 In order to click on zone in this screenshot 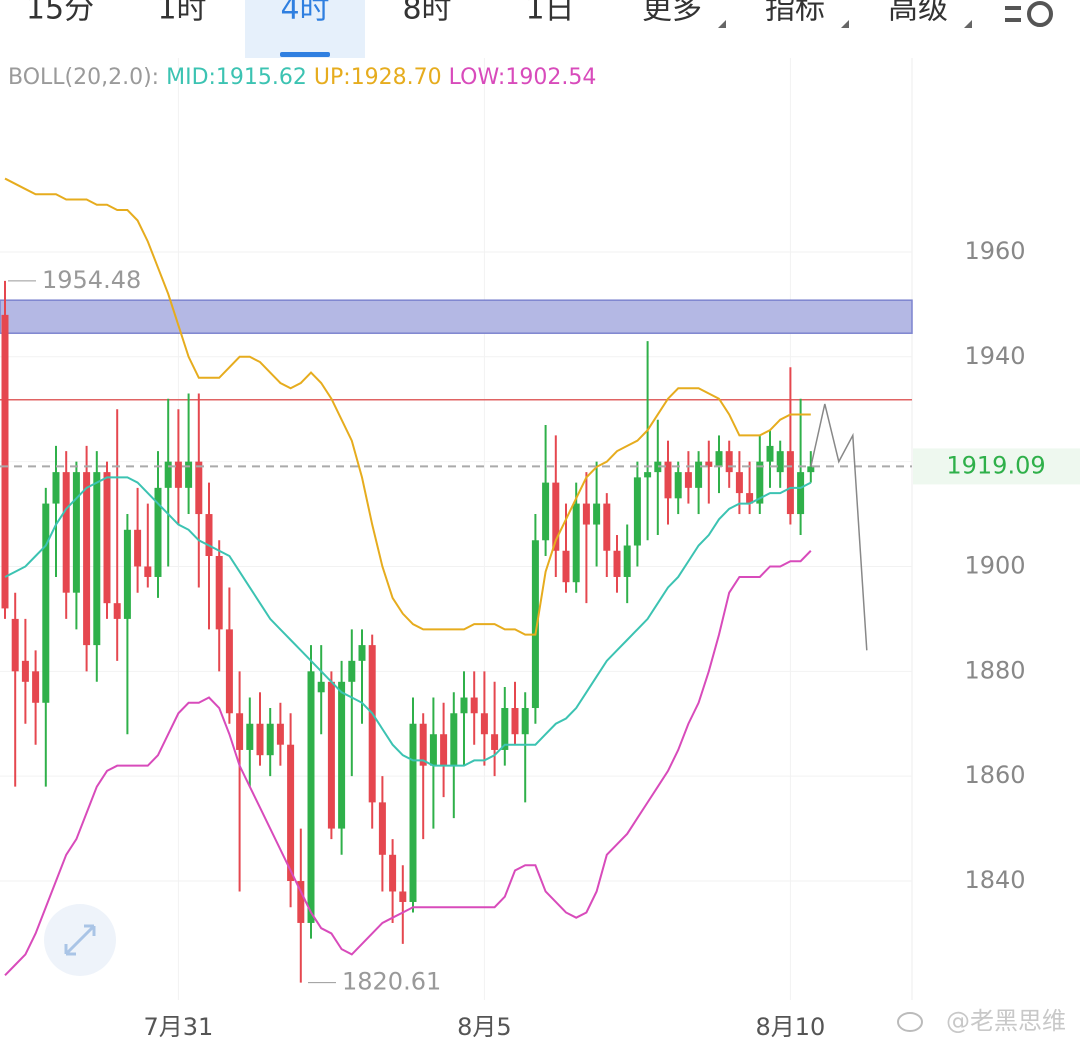, I will do `click(456, 316)`.